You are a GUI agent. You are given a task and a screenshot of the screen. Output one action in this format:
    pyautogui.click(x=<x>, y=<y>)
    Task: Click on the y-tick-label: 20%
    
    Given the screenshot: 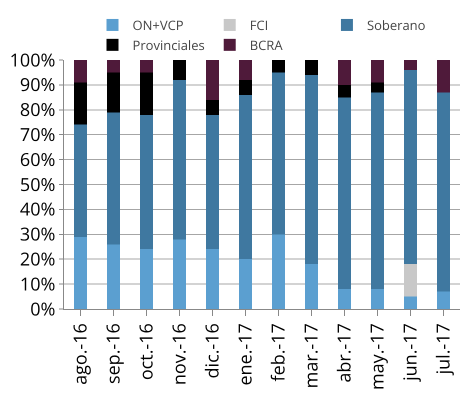 What is the action you would take?
    pyautogui.click(x=38, y=260)
    